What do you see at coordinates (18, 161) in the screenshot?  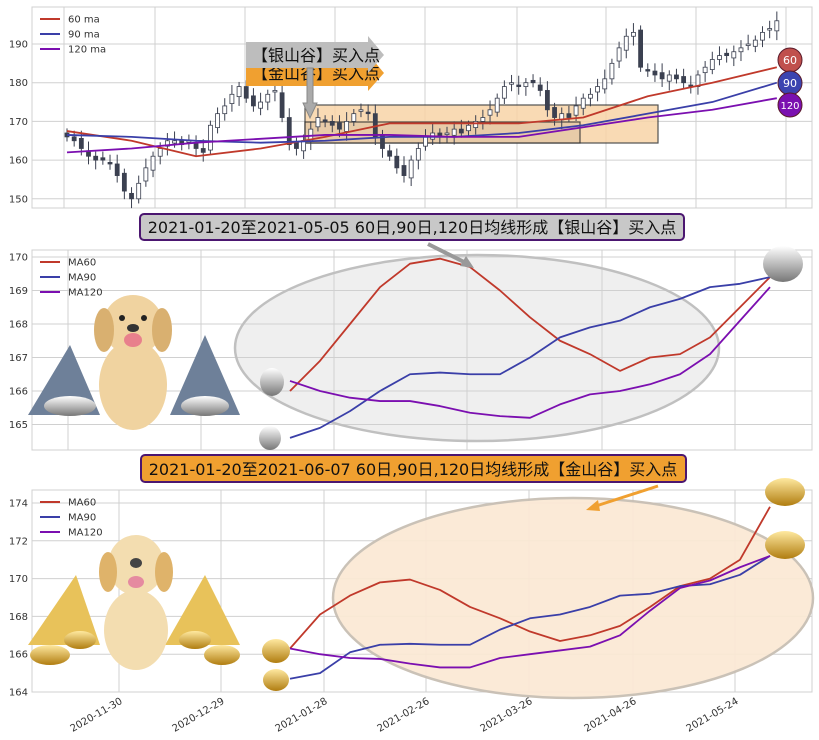 I see `y-tick-label: 160` at bounding box center [18, 161].